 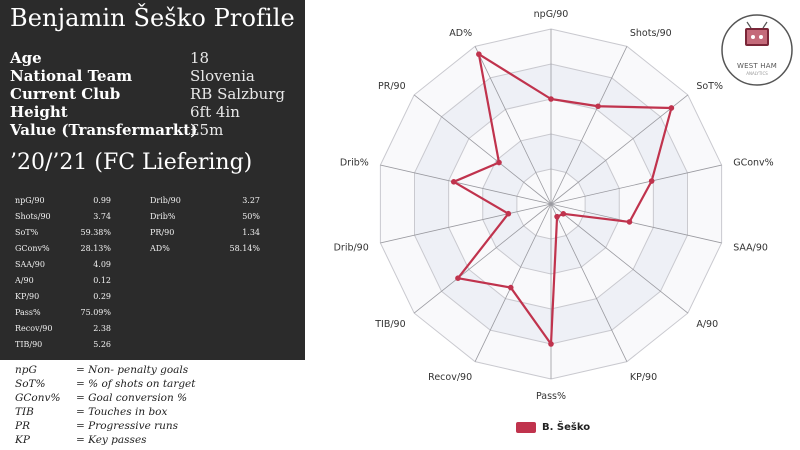 I want to click on stat-value: 5.26, so click(x=102, y=344).